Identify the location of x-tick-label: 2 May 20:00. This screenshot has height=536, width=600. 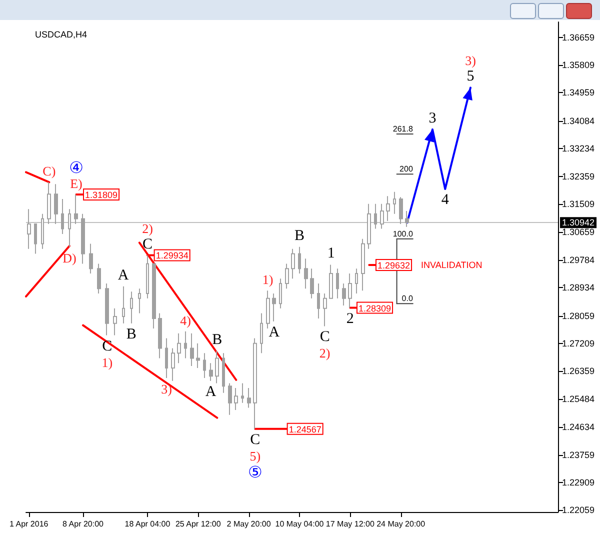
(249, 524).